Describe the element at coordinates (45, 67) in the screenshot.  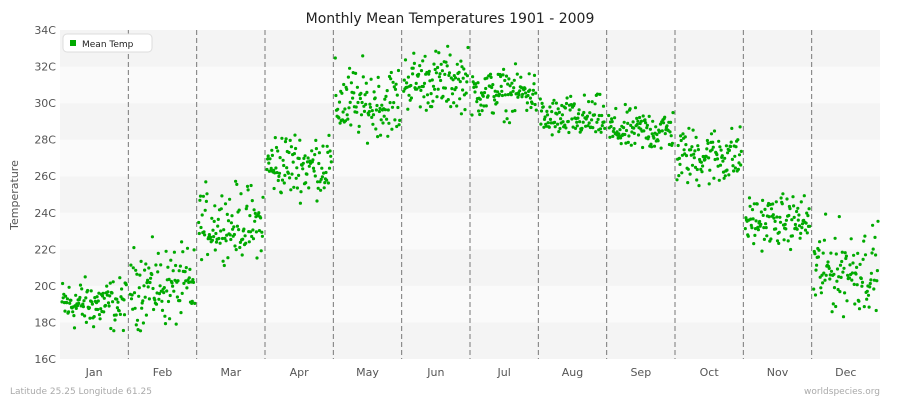
I see `y-tick-label: 32C` at that location.